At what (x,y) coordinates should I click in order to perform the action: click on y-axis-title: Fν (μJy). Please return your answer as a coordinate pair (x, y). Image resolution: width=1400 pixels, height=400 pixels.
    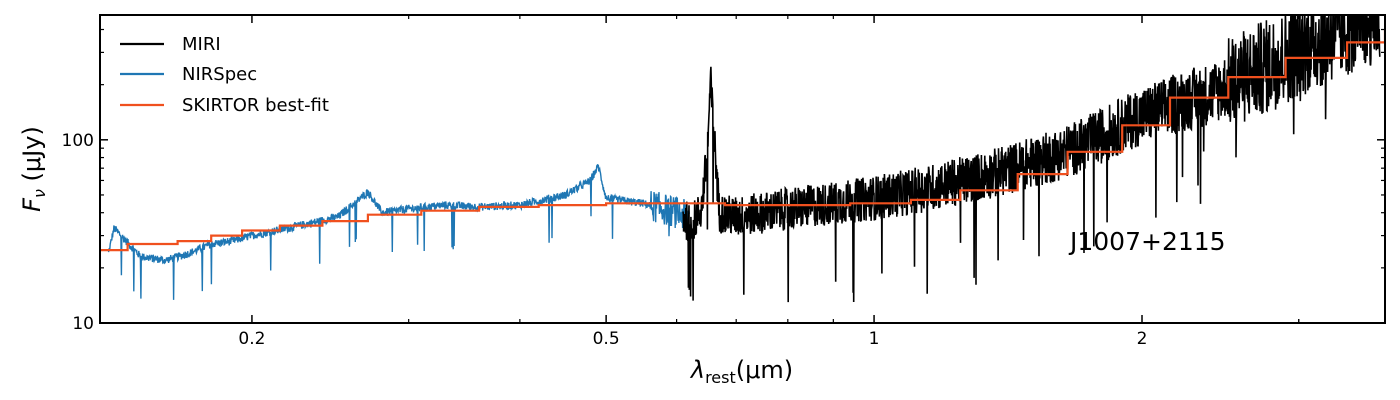
    Looking at the image, I should click on (33, 169).